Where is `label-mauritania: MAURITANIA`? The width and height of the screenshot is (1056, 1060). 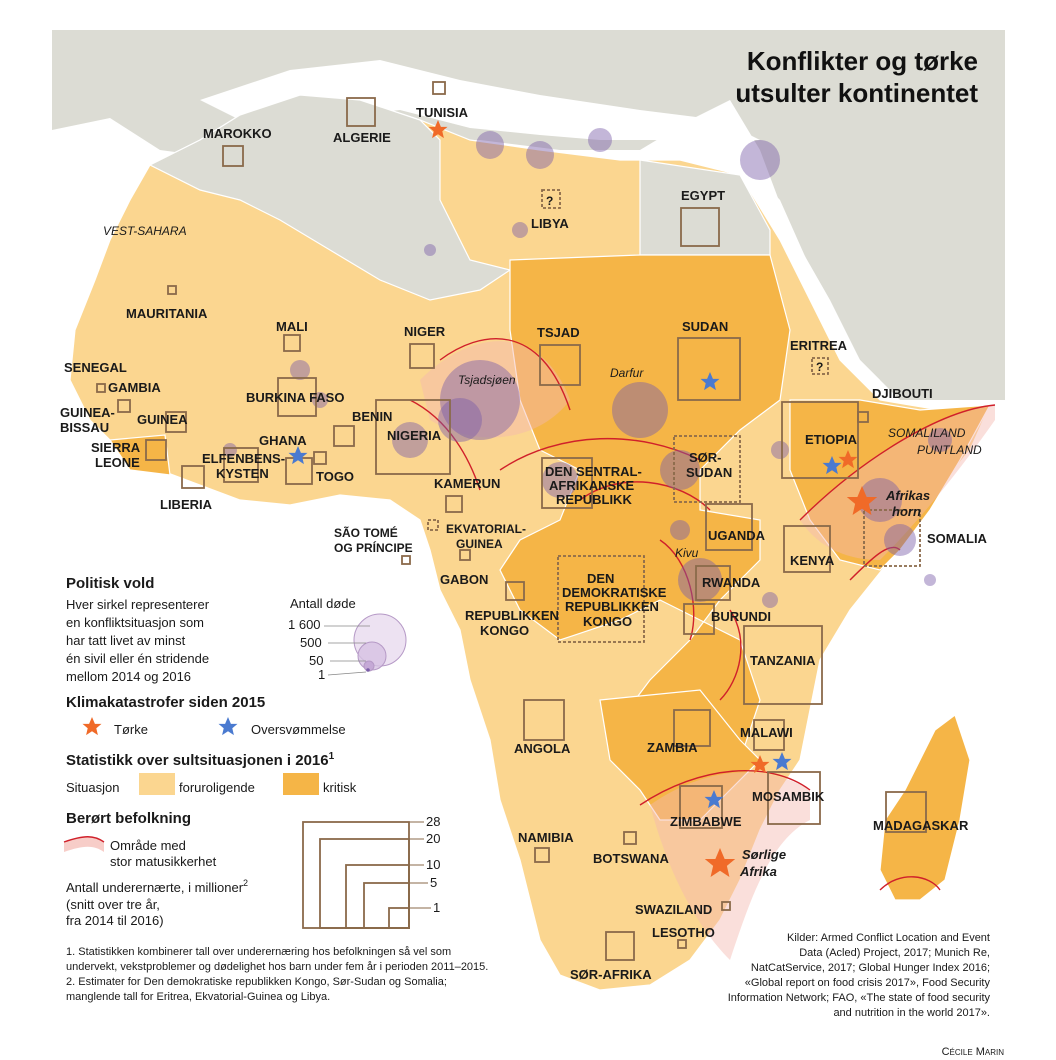
label-mauritania: MAURITANIA is located at coordinates (167, 313).